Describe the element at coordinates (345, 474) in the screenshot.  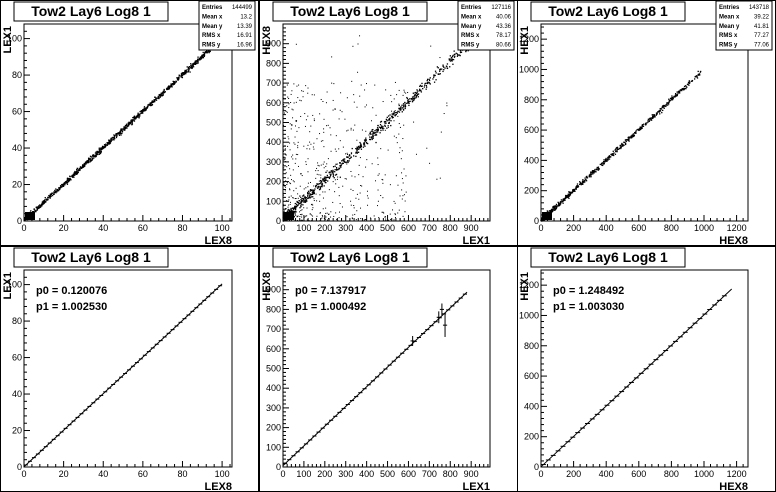
I see `x-tick-label: 300` at that location.